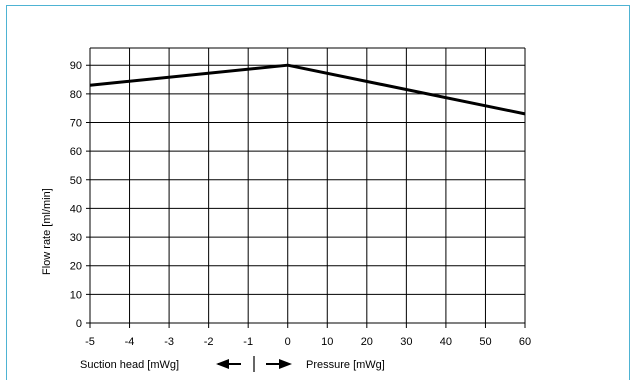  What do you see at coordinates (76, 209) in the screenshot?
I see `y-tick-label: 40` at bounding box center [76, 209].